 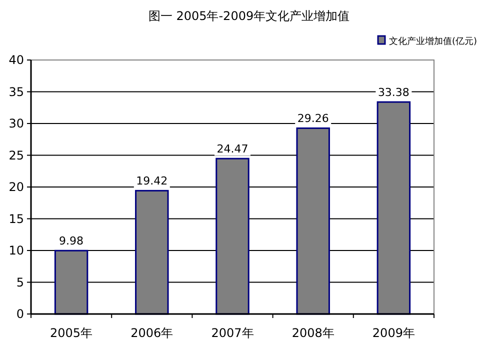 What do you see at coordinates (249, 16) in the screenshot?
I see `chart-title: 图一 2005年-2009年文化产业增加值` at bounding box center [249, 16].